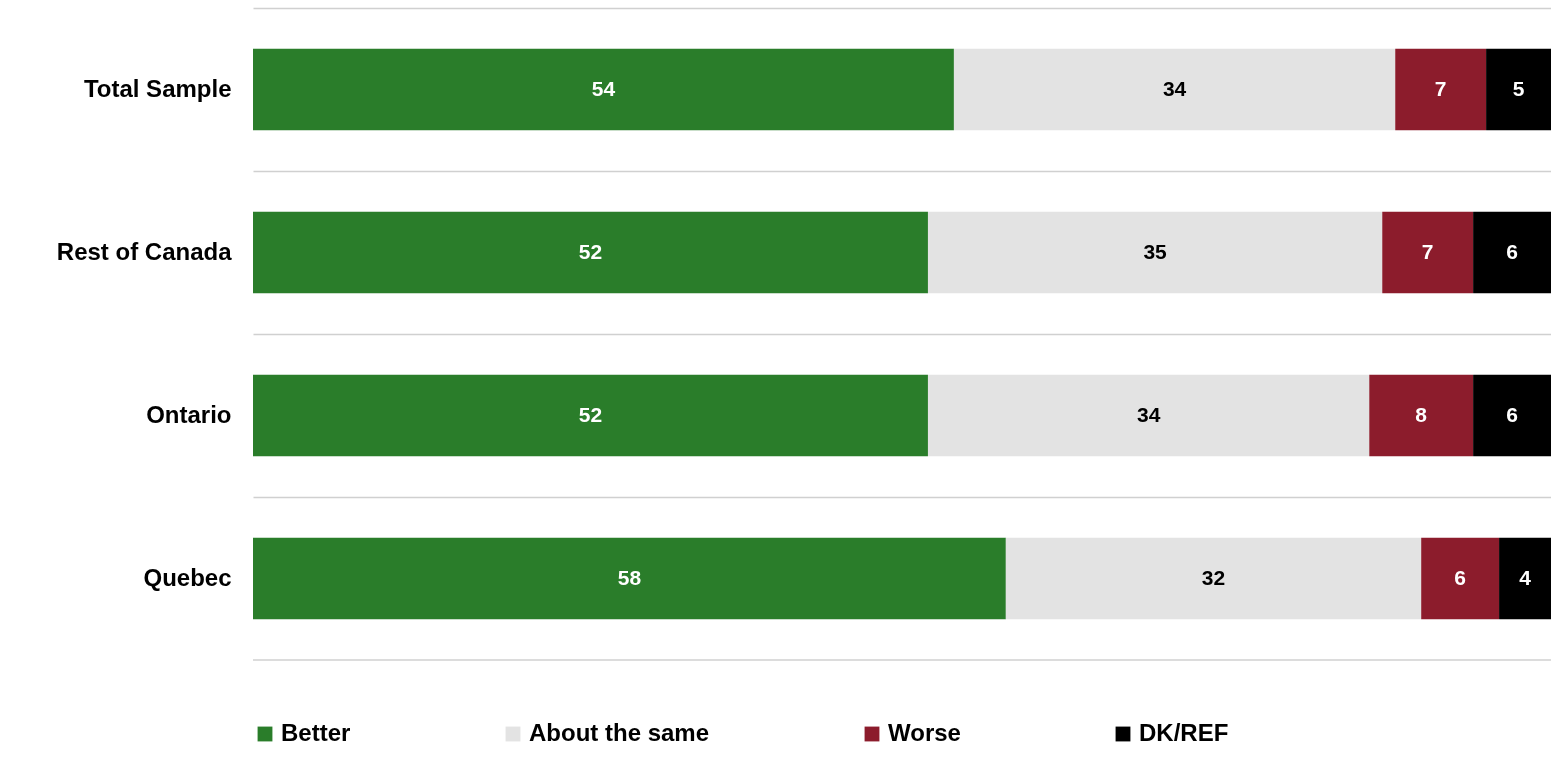 This screenshot has width=1551, height=758. What do you see at coordinates (187, 577) in the screenshot?
I see `y-tick-label: Quebec` at bounding box center [187, 577].